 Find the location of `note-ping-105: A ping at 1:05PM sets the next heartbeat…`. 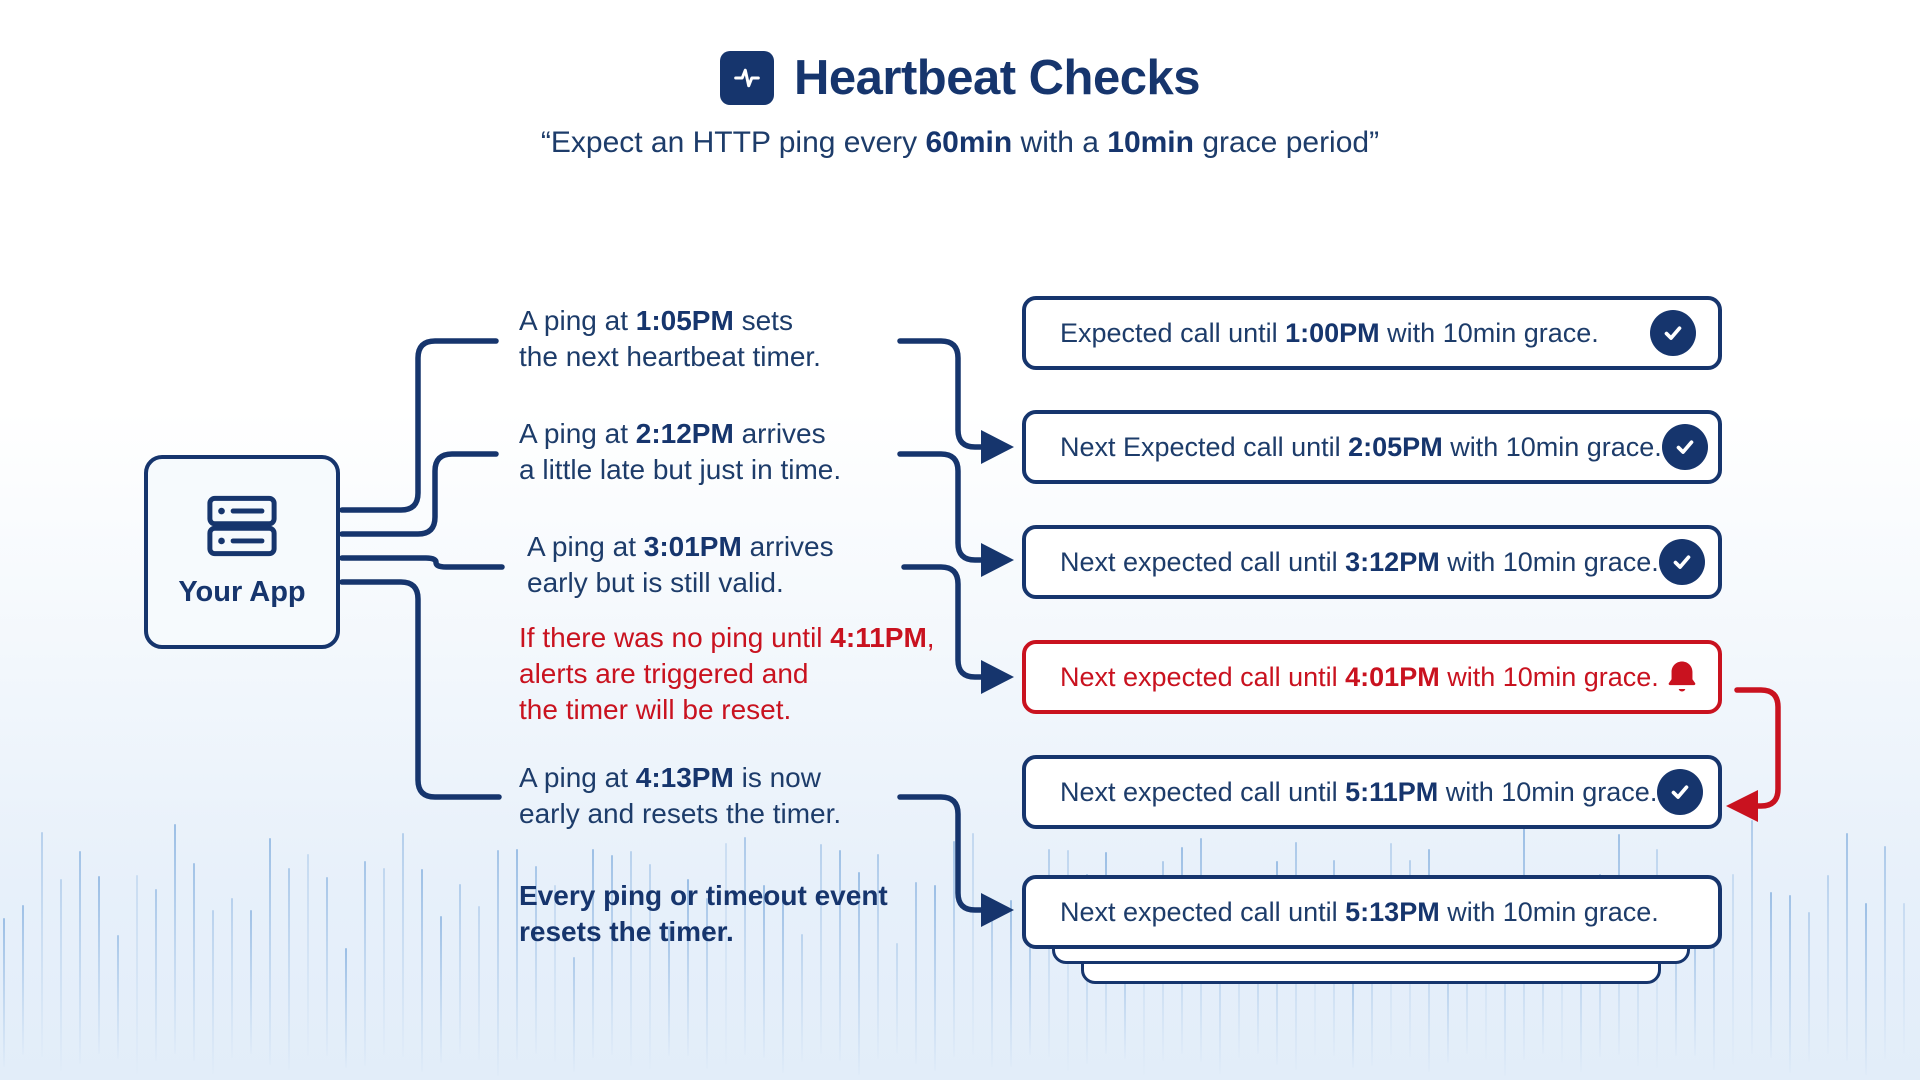

note-ping-105: A ping at 1:05PM sets the next heartbeat… is located at coordinates (670, 338).